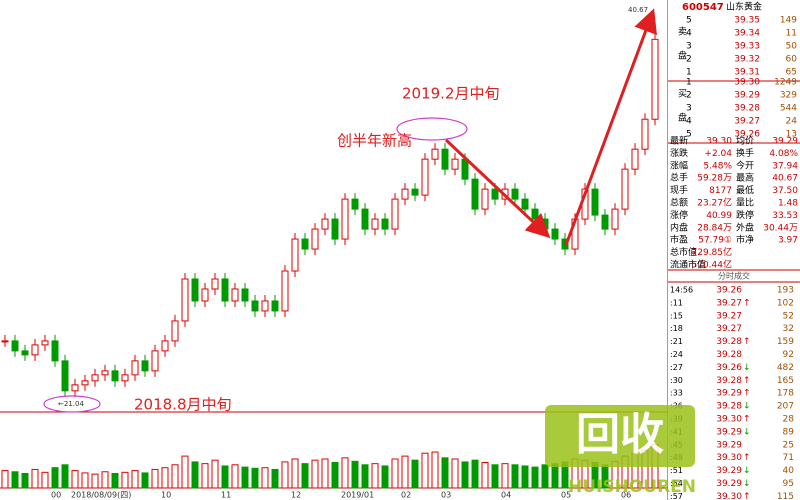  Describe the element at coordinates (679, 178) in the screenshot. I see `stat-cell: 总手` at that location.